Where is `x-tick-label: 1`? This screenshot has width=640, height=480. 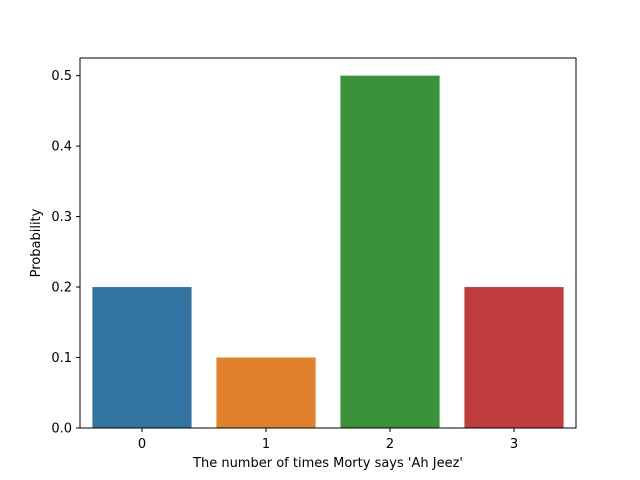 x-tick-label: 1 is located at coordinates (266, 444).